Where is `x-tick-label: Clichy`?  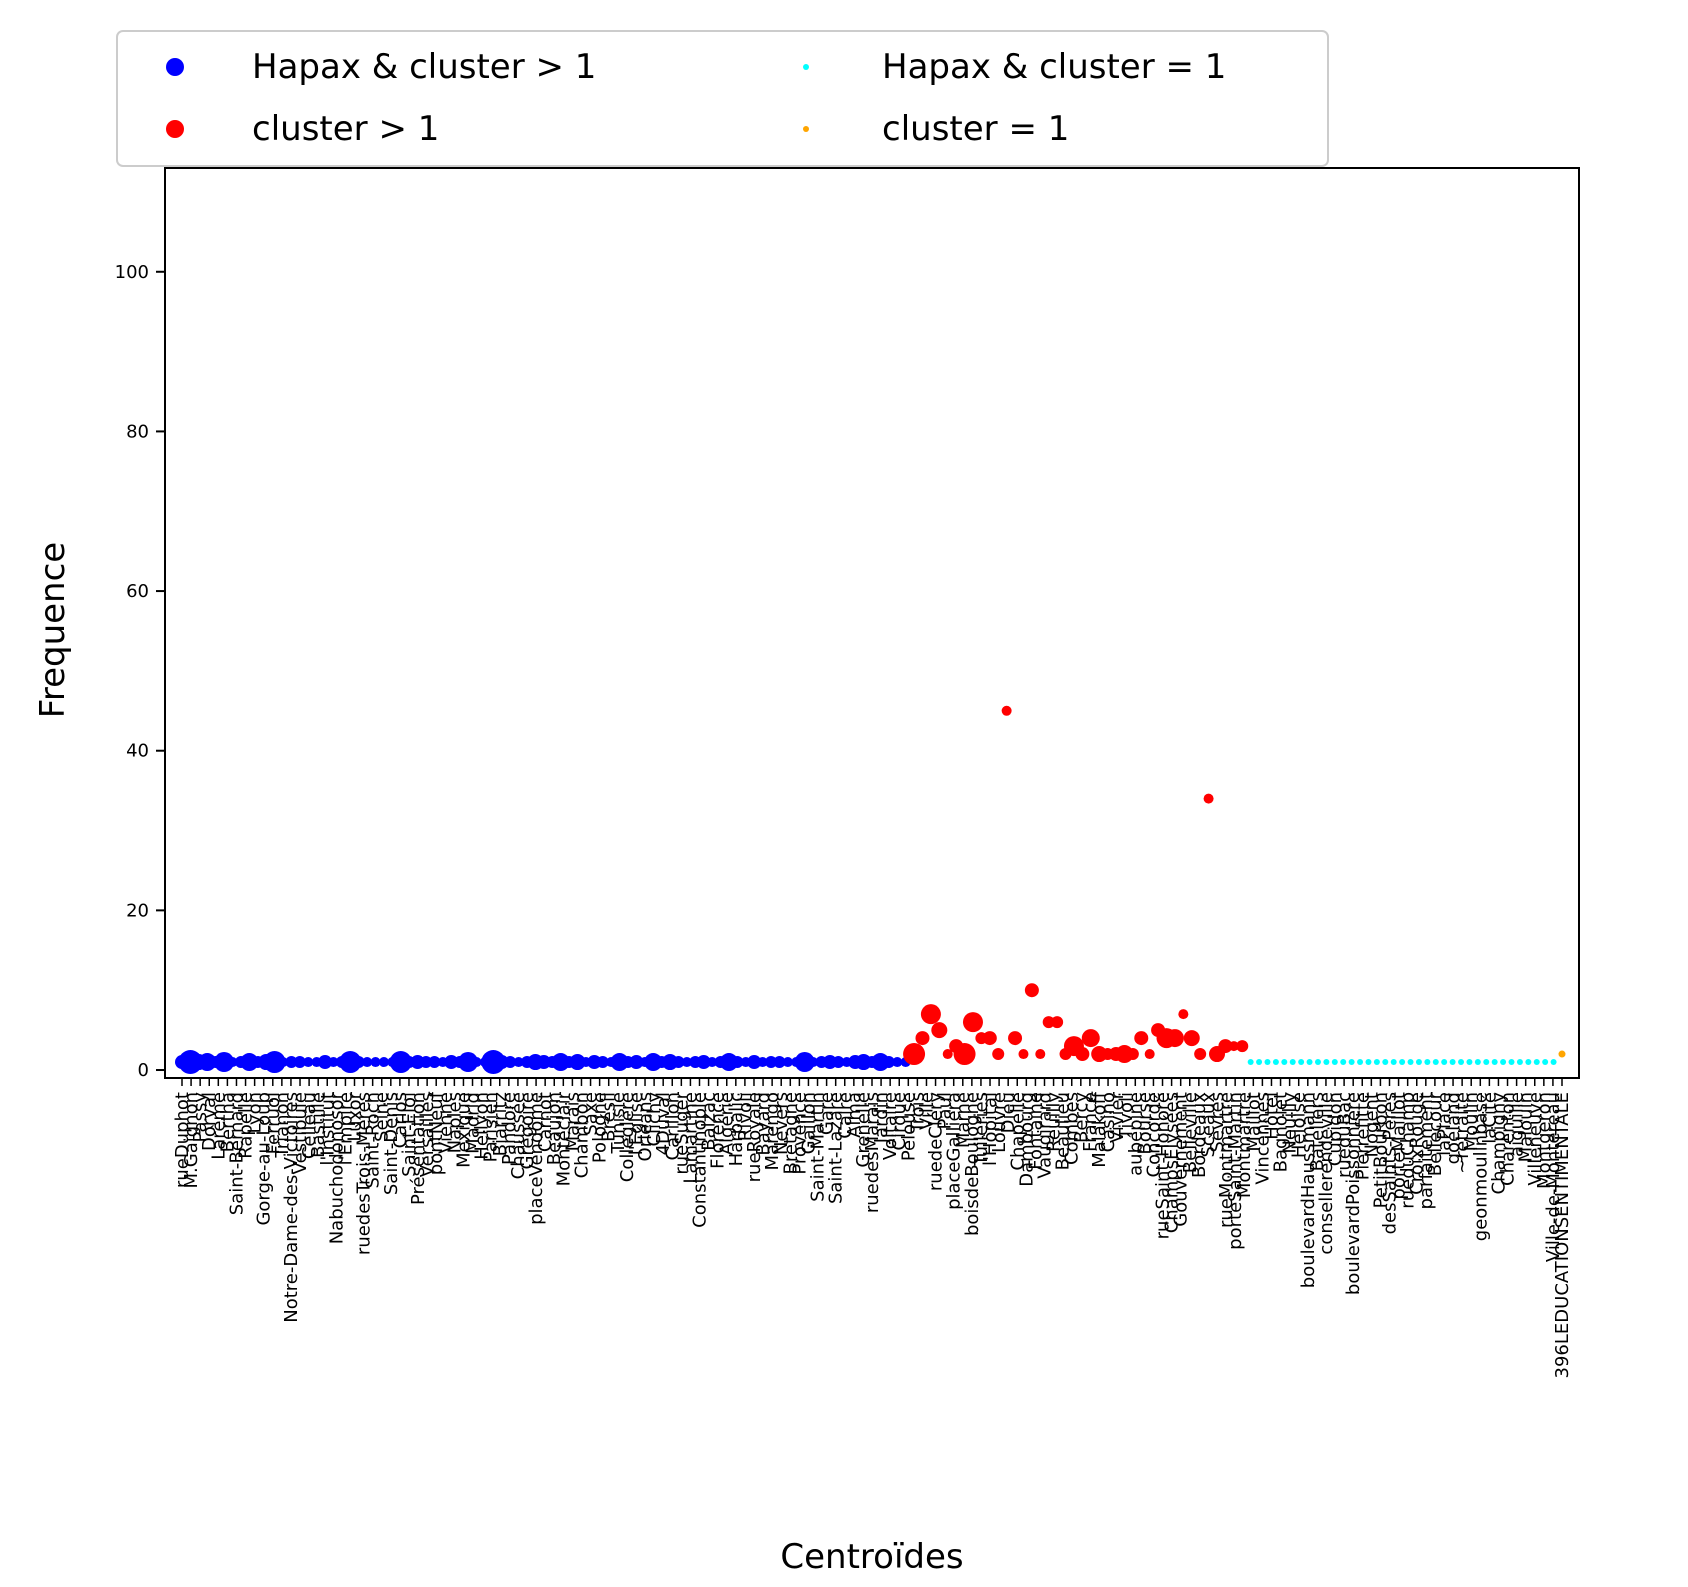
x-tick-label: Clichy is located at coordinates (654, 1119).